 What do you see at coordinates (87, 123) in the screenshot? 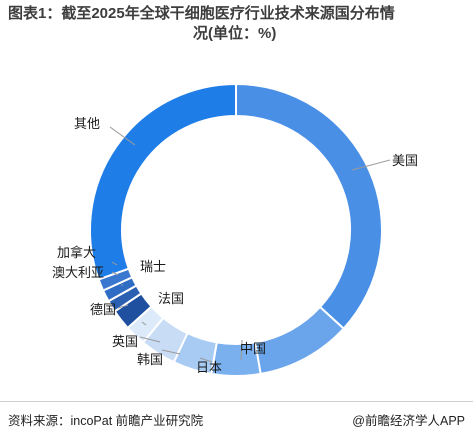
I see `slice-label-10: 其他` at bounding box center [87, 123].